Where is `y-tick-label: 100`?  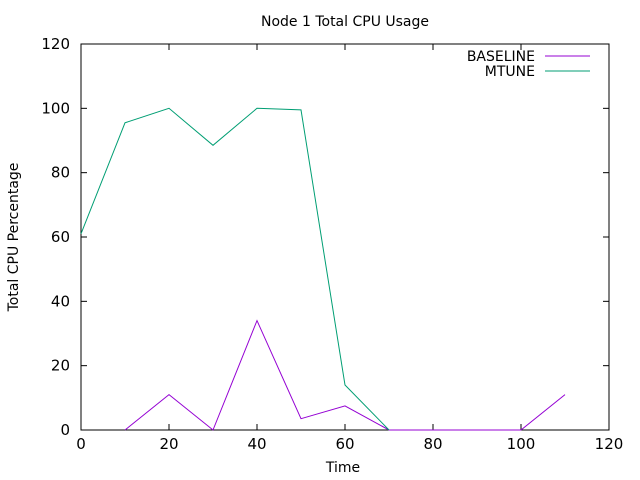
y-tick-label: 100 is located at coordinates (55, 108).